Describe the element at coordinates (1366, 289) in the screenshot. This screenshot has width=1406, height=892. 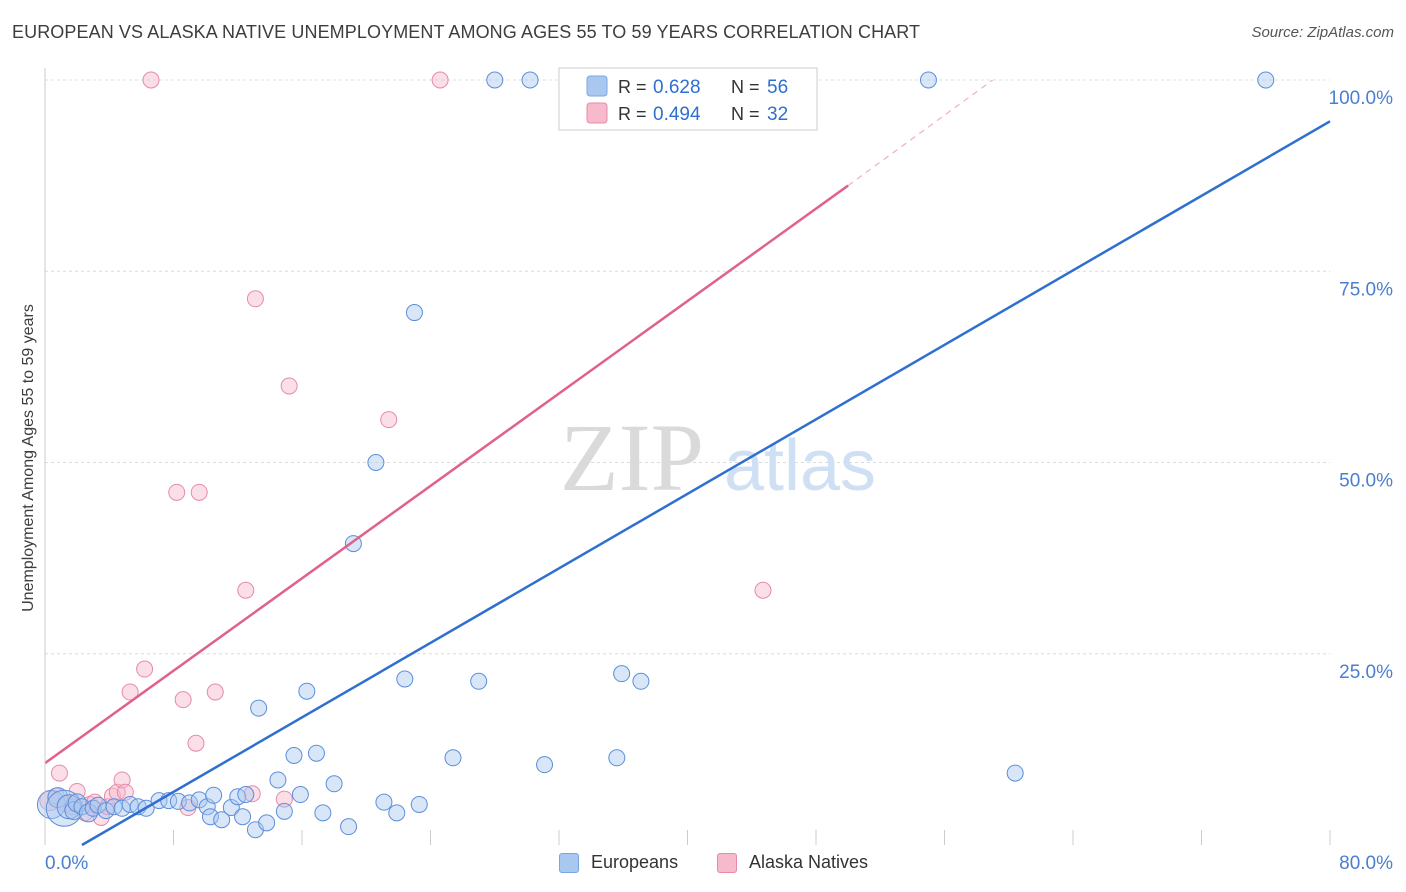
I see `y-tick-label: 75.0%` at that location.